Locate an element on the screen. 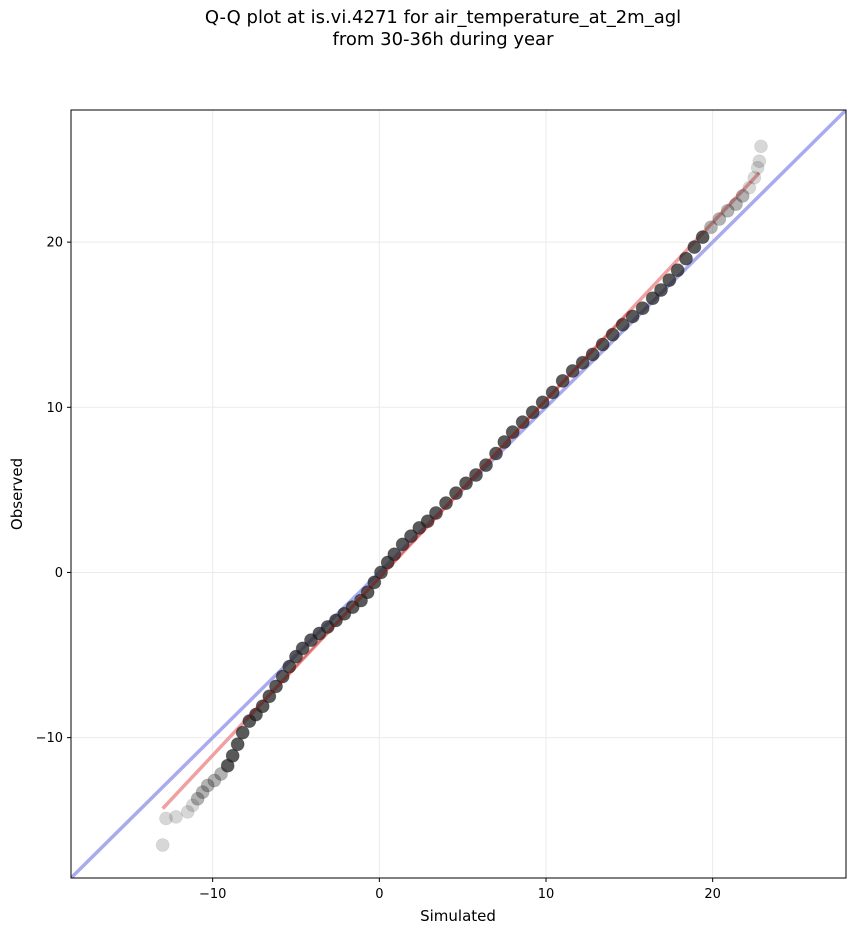 Image resolution: width=854 pixels, height=934 pixels. x-tick-label: 20 is located at coordinates (712, 894).